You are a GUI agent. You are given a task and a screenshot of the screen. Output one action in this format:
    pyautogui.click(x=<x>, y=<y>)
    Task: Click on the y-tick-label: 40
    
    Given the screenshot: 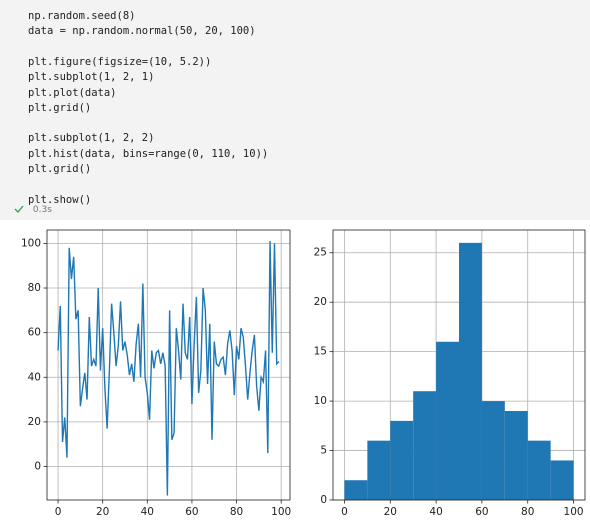 What is the action you would take?
    pyautogui.click(x=34, y=377)
    